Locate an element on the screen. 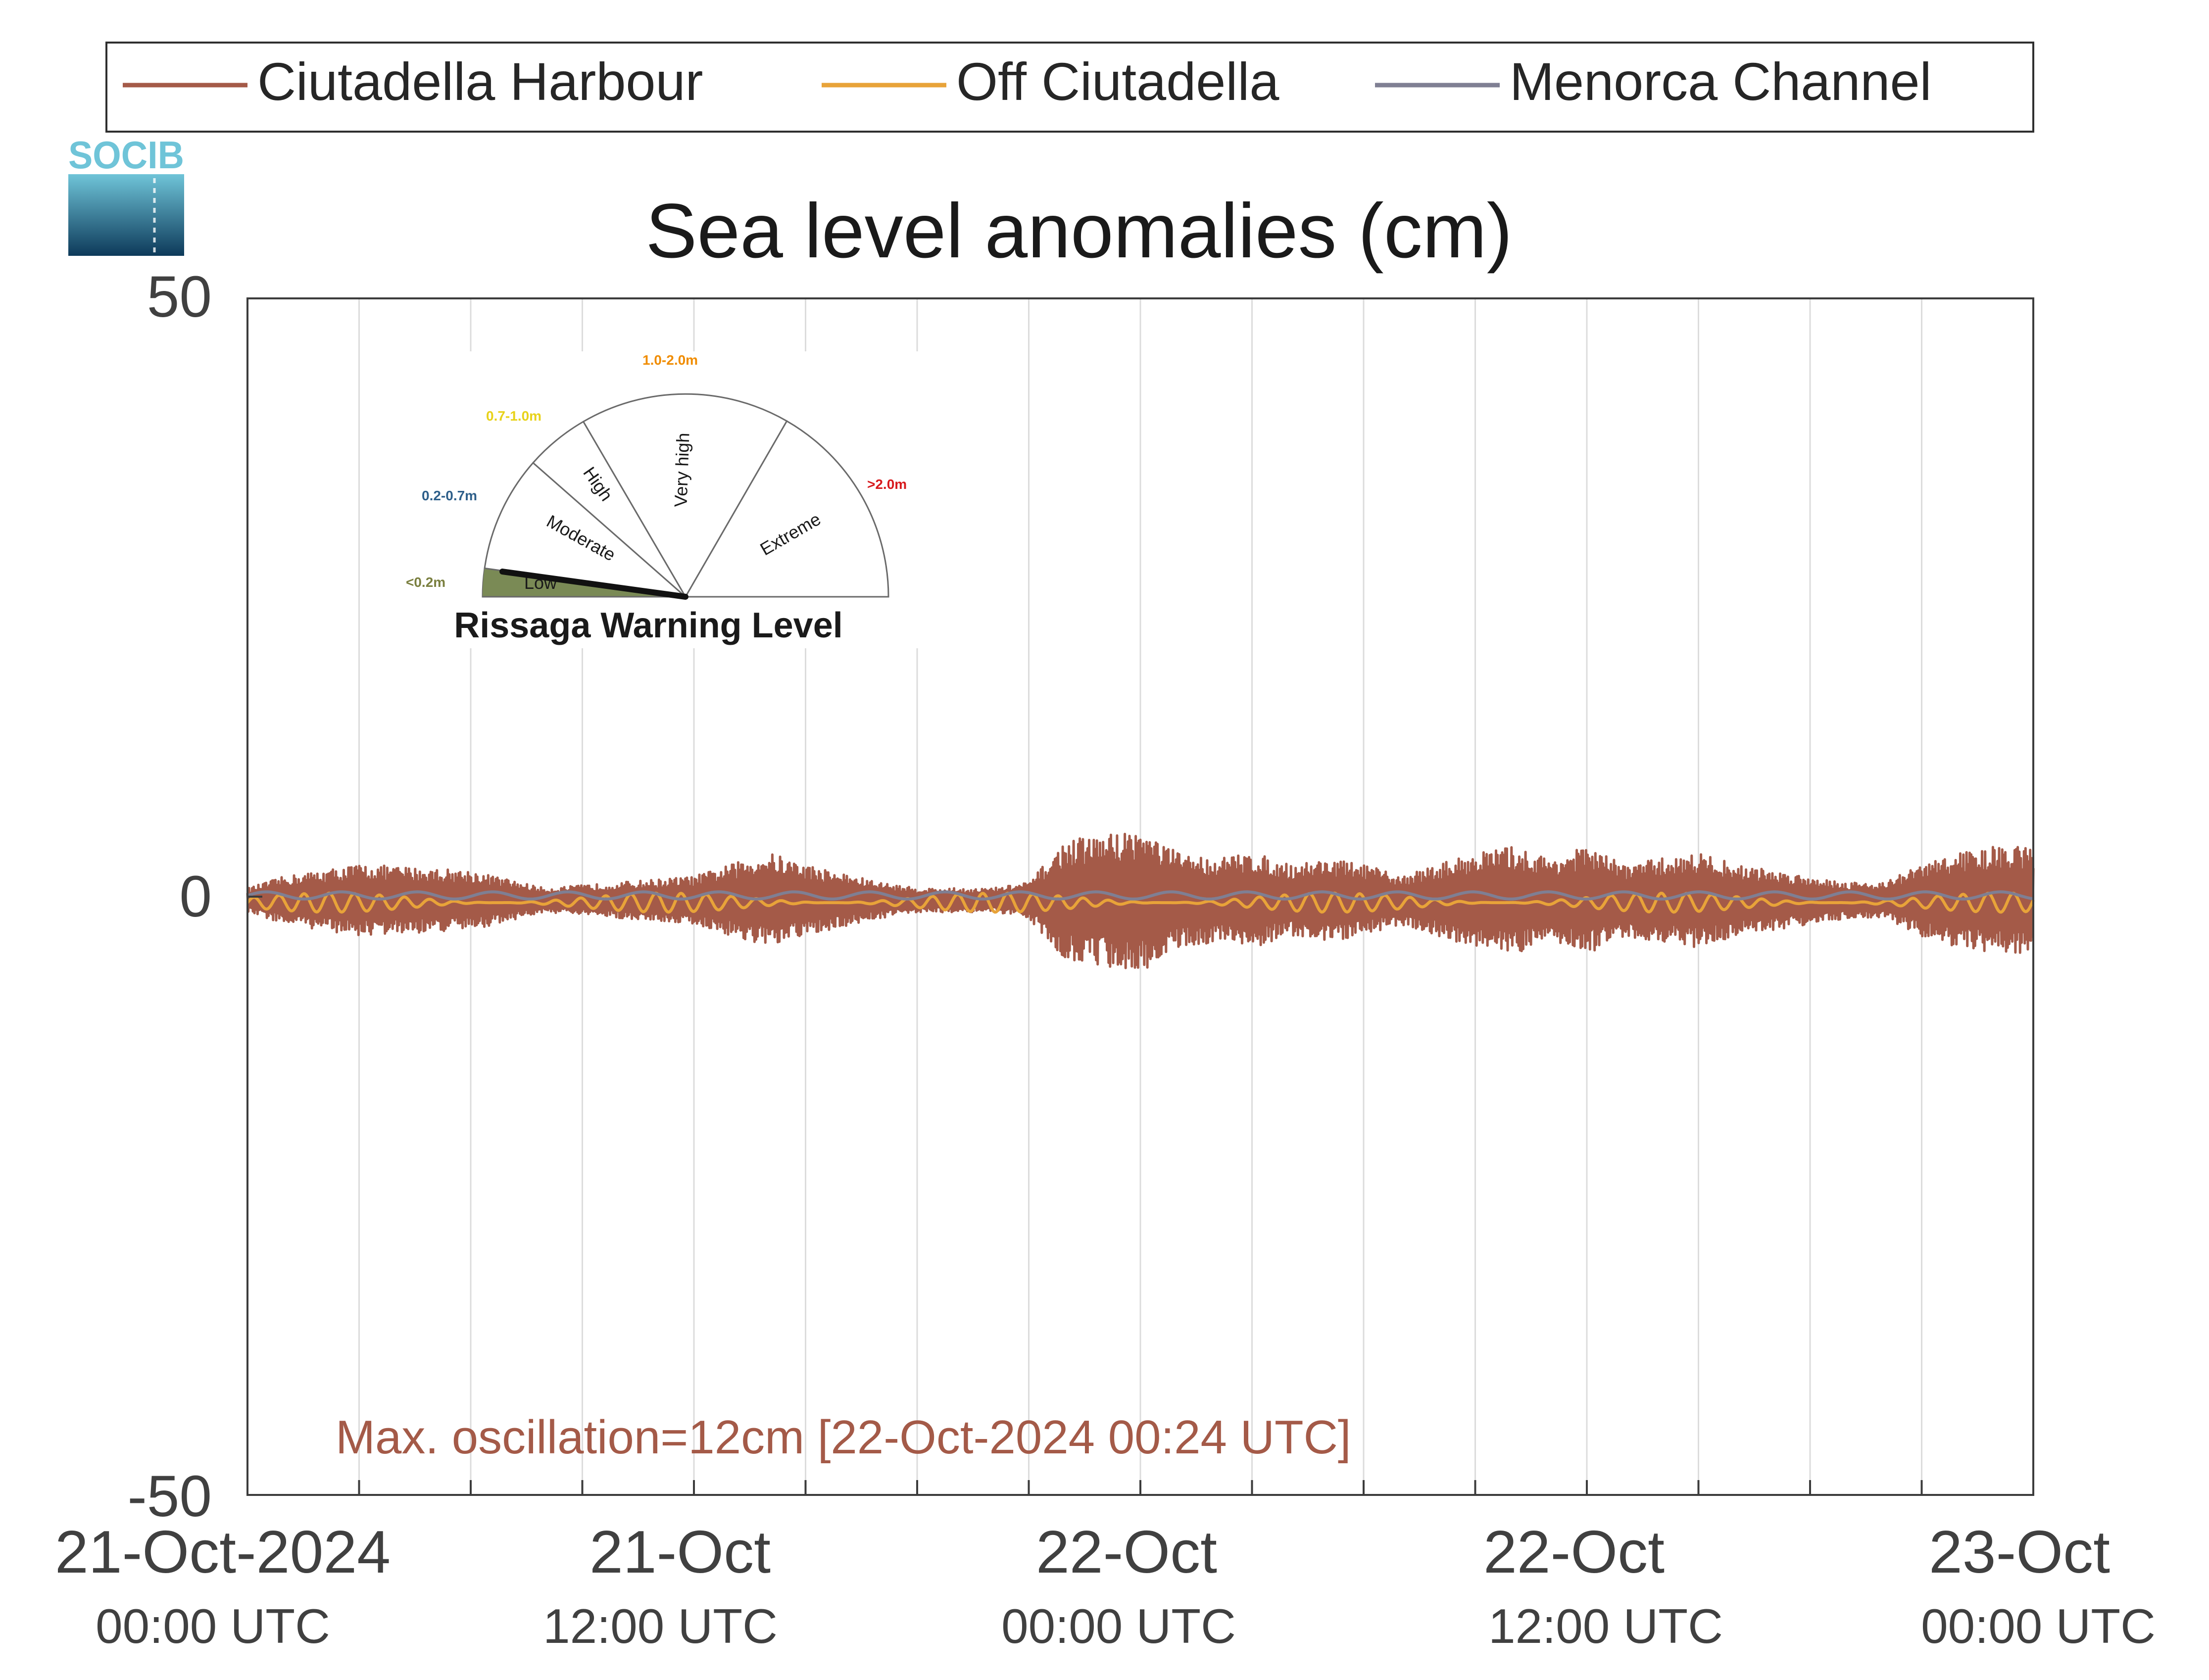 The image size is (2209, 1680). series-layer is located at coordinates (1141, 901).